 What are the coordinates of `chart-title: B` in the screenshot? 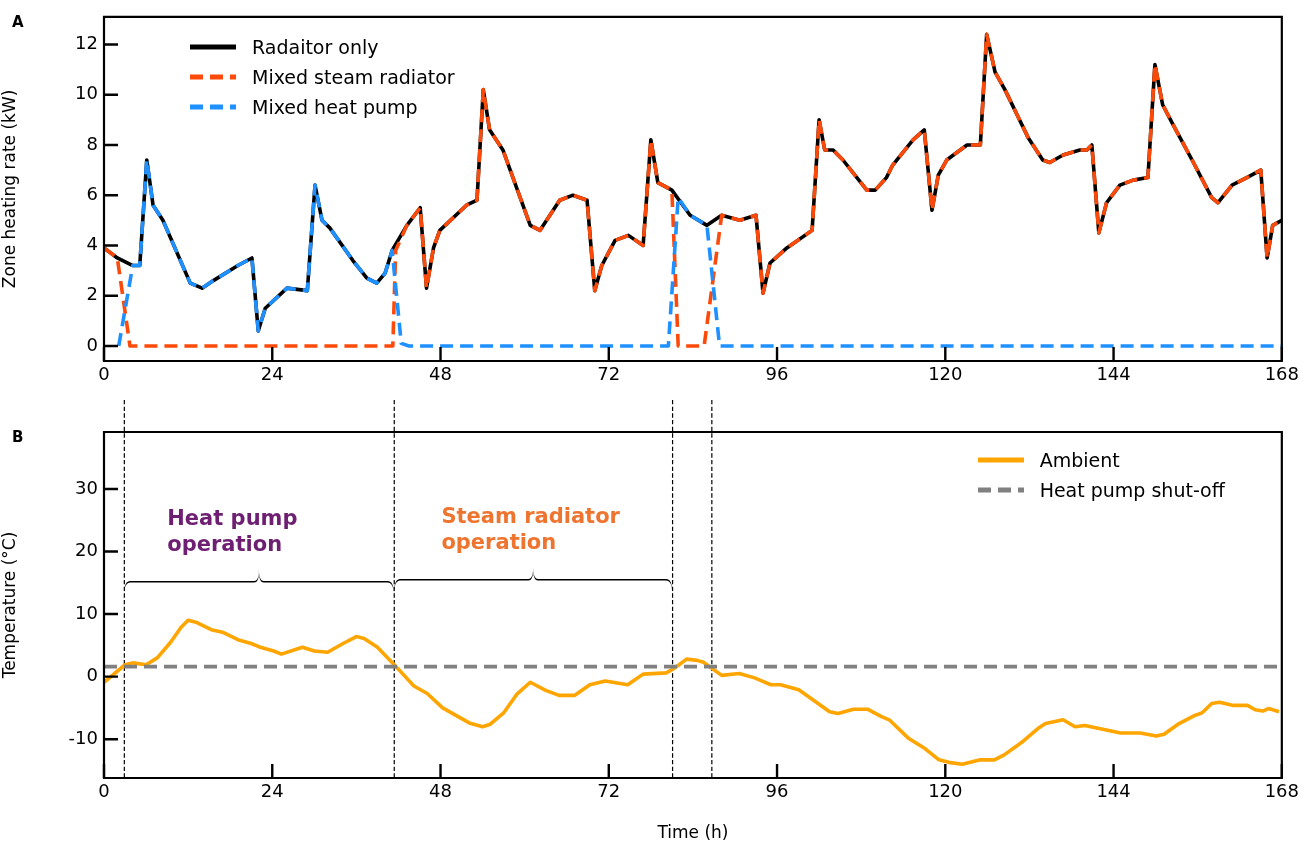 It's located at (18, 436).